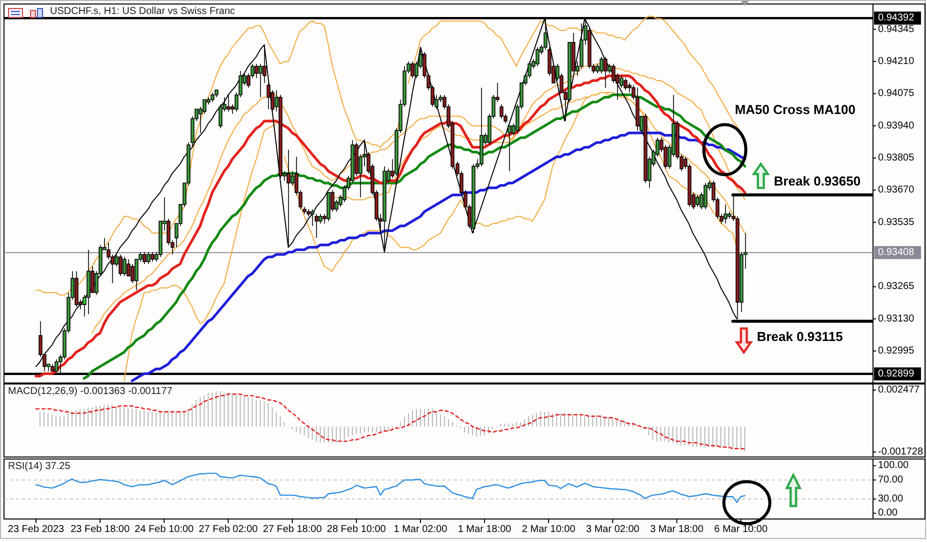  What do you see at coordinates (143, 11) in the screenshot?
I see `chart-title: USDCHF.s, H1: US Dollar vs Swiss Franc` at bounding box center [143, 11].